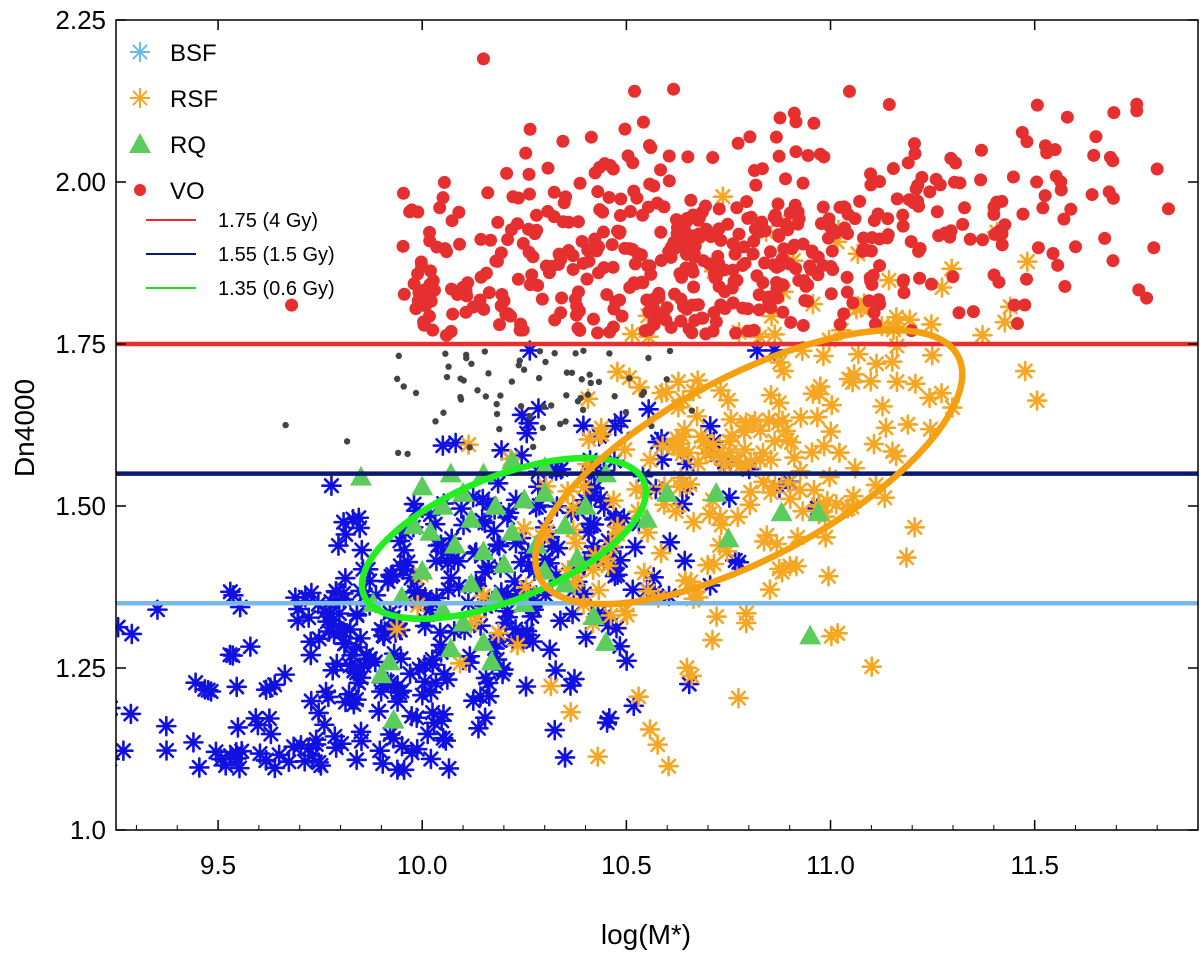  What do you see at coordinates (140, 143) in the screenshot?
I see `legend-marker-rq` at bounding box center [140, 143].